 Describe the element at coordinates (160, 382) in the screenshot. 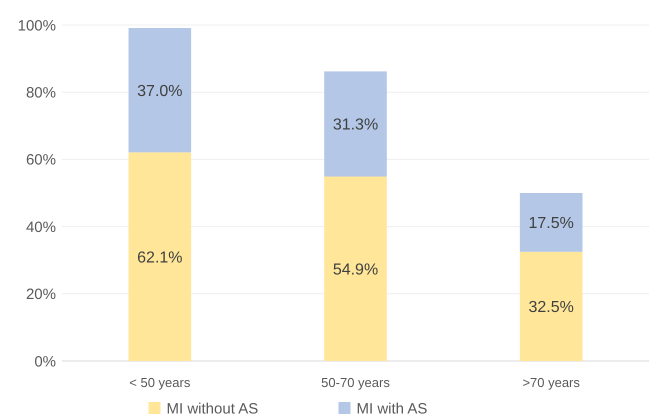

I see `x-tick-label: < 50 years` at that location.